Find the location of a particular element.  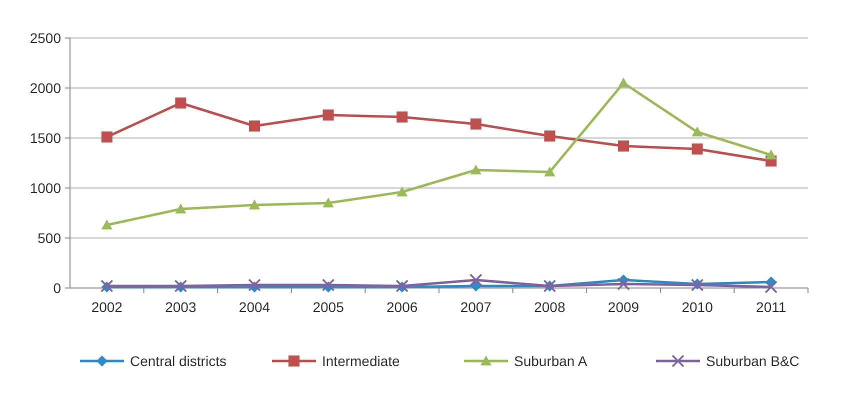

x-tick-label: 2002 is located at coordinates (107, 307).